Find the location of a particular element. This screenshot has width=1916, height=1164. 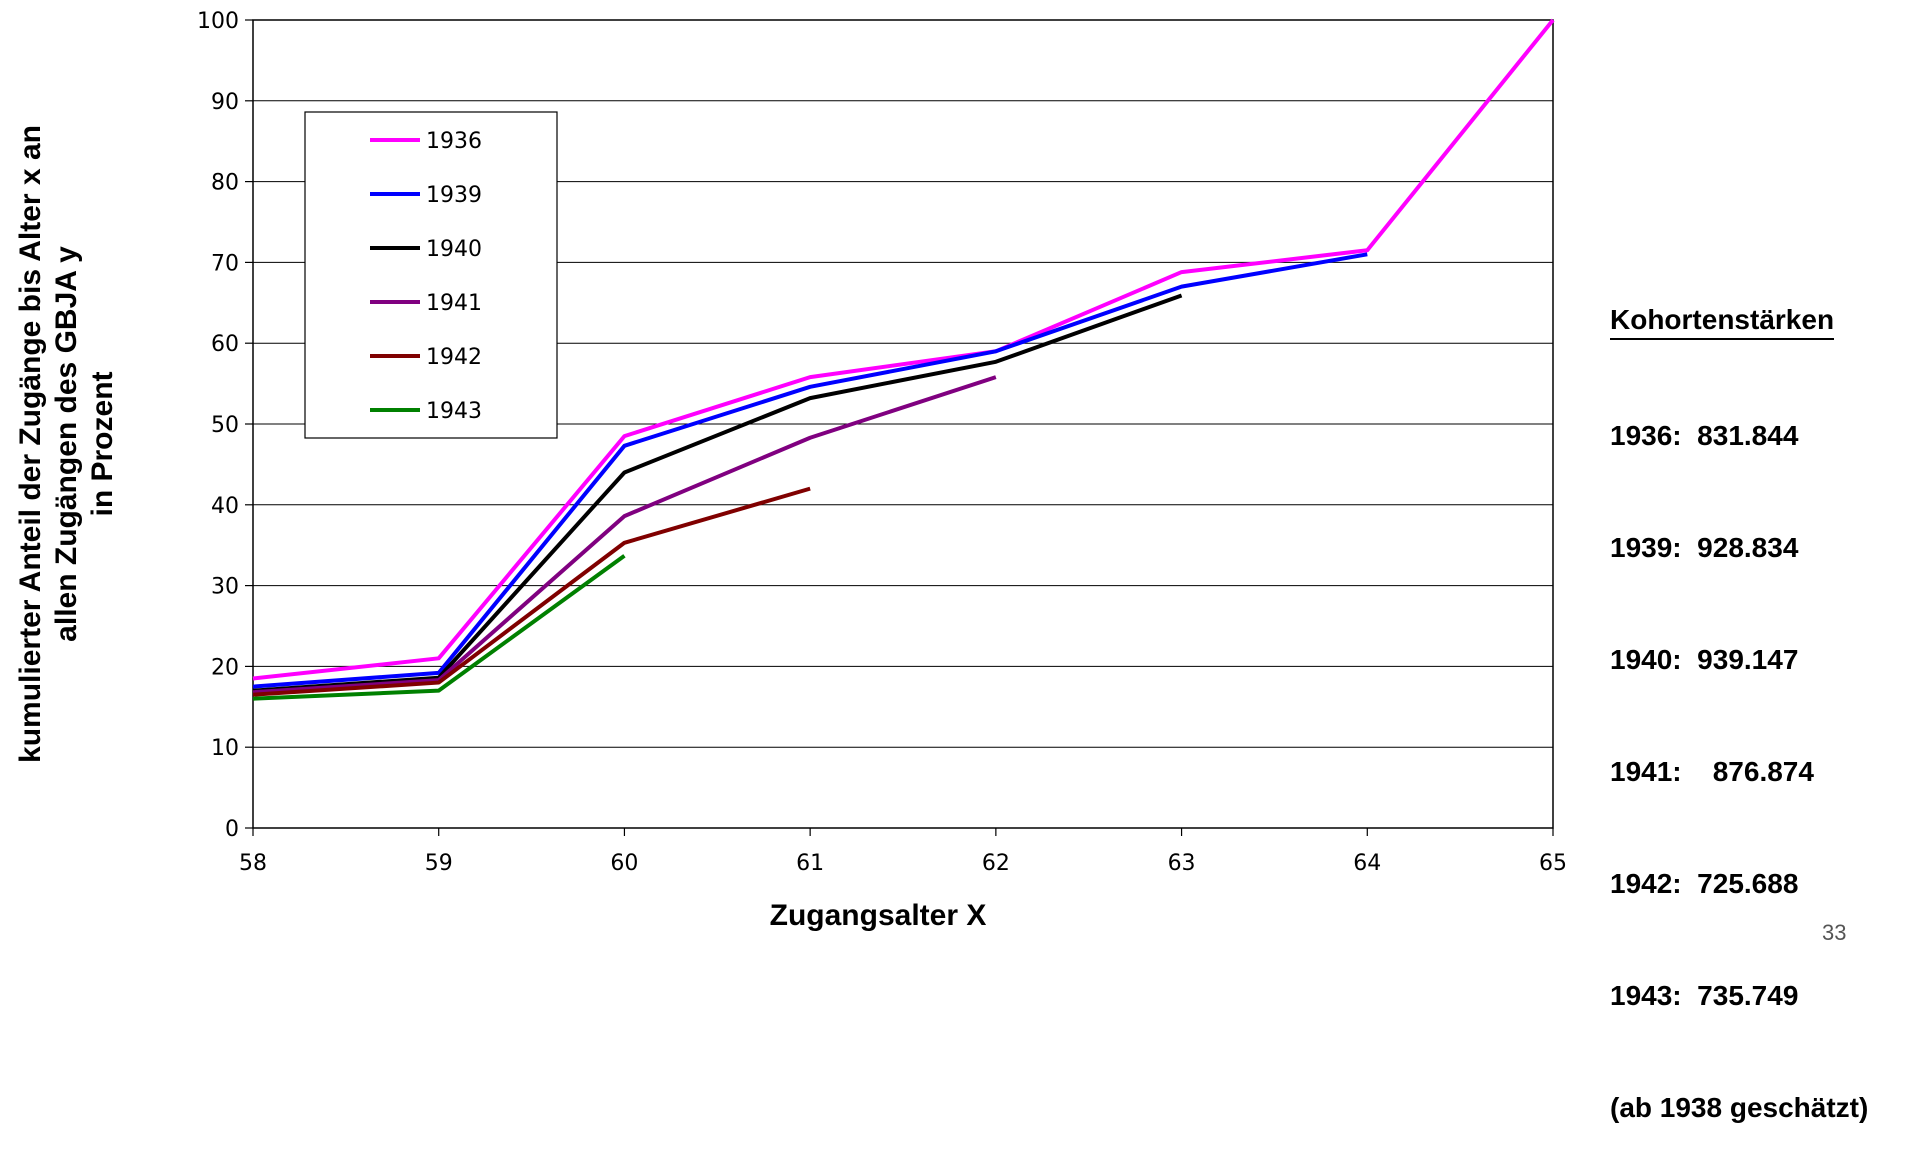

series-line-1942 is located at coordinates (531, 591).